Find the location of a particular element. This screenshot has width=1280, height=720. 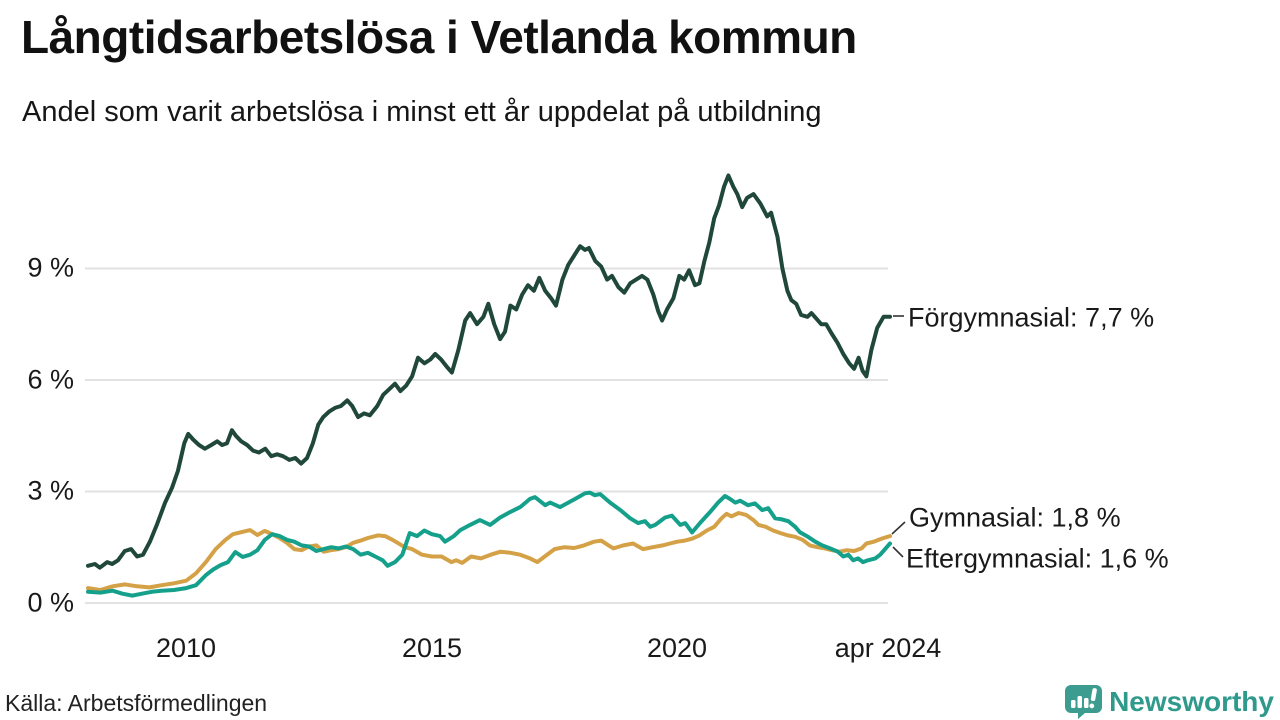

brand-logo: Newsworthy is located at coordinates (1169, 702).